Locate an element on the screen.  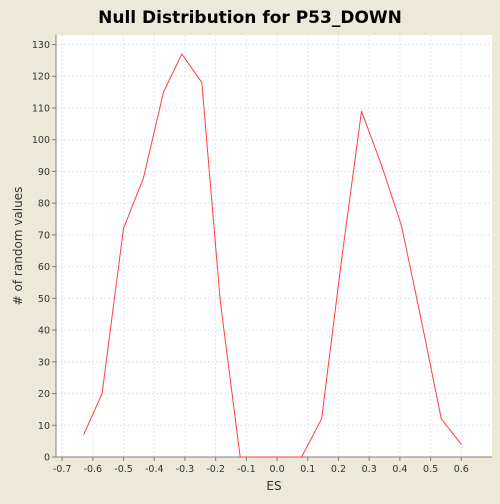
y-tick-label: 80 is located at coordinates (44, 204).